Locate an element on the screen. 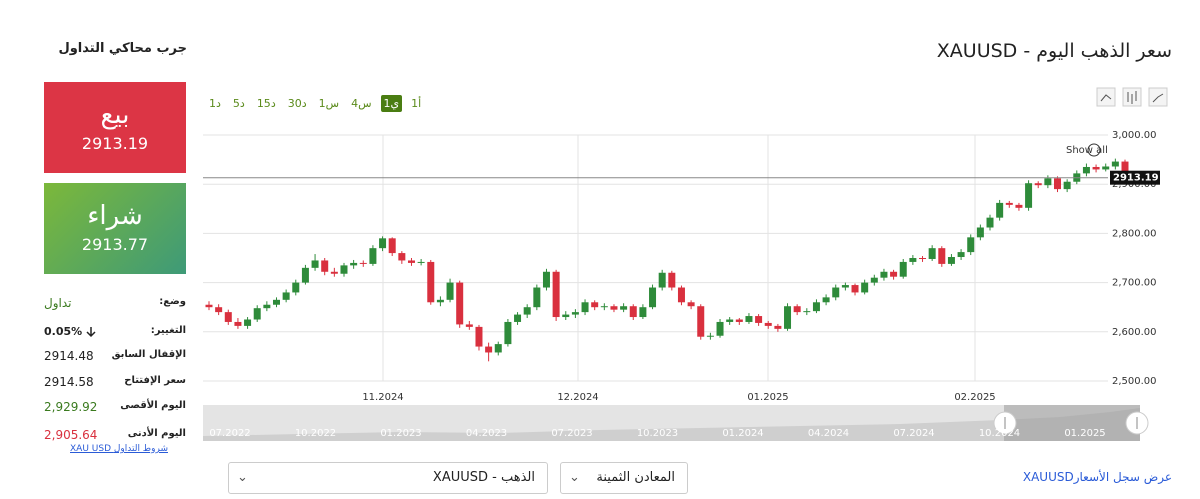 The height and width of the screenshot is (499, 1200). show-all: Show all is located at coordinates (1087, 150).